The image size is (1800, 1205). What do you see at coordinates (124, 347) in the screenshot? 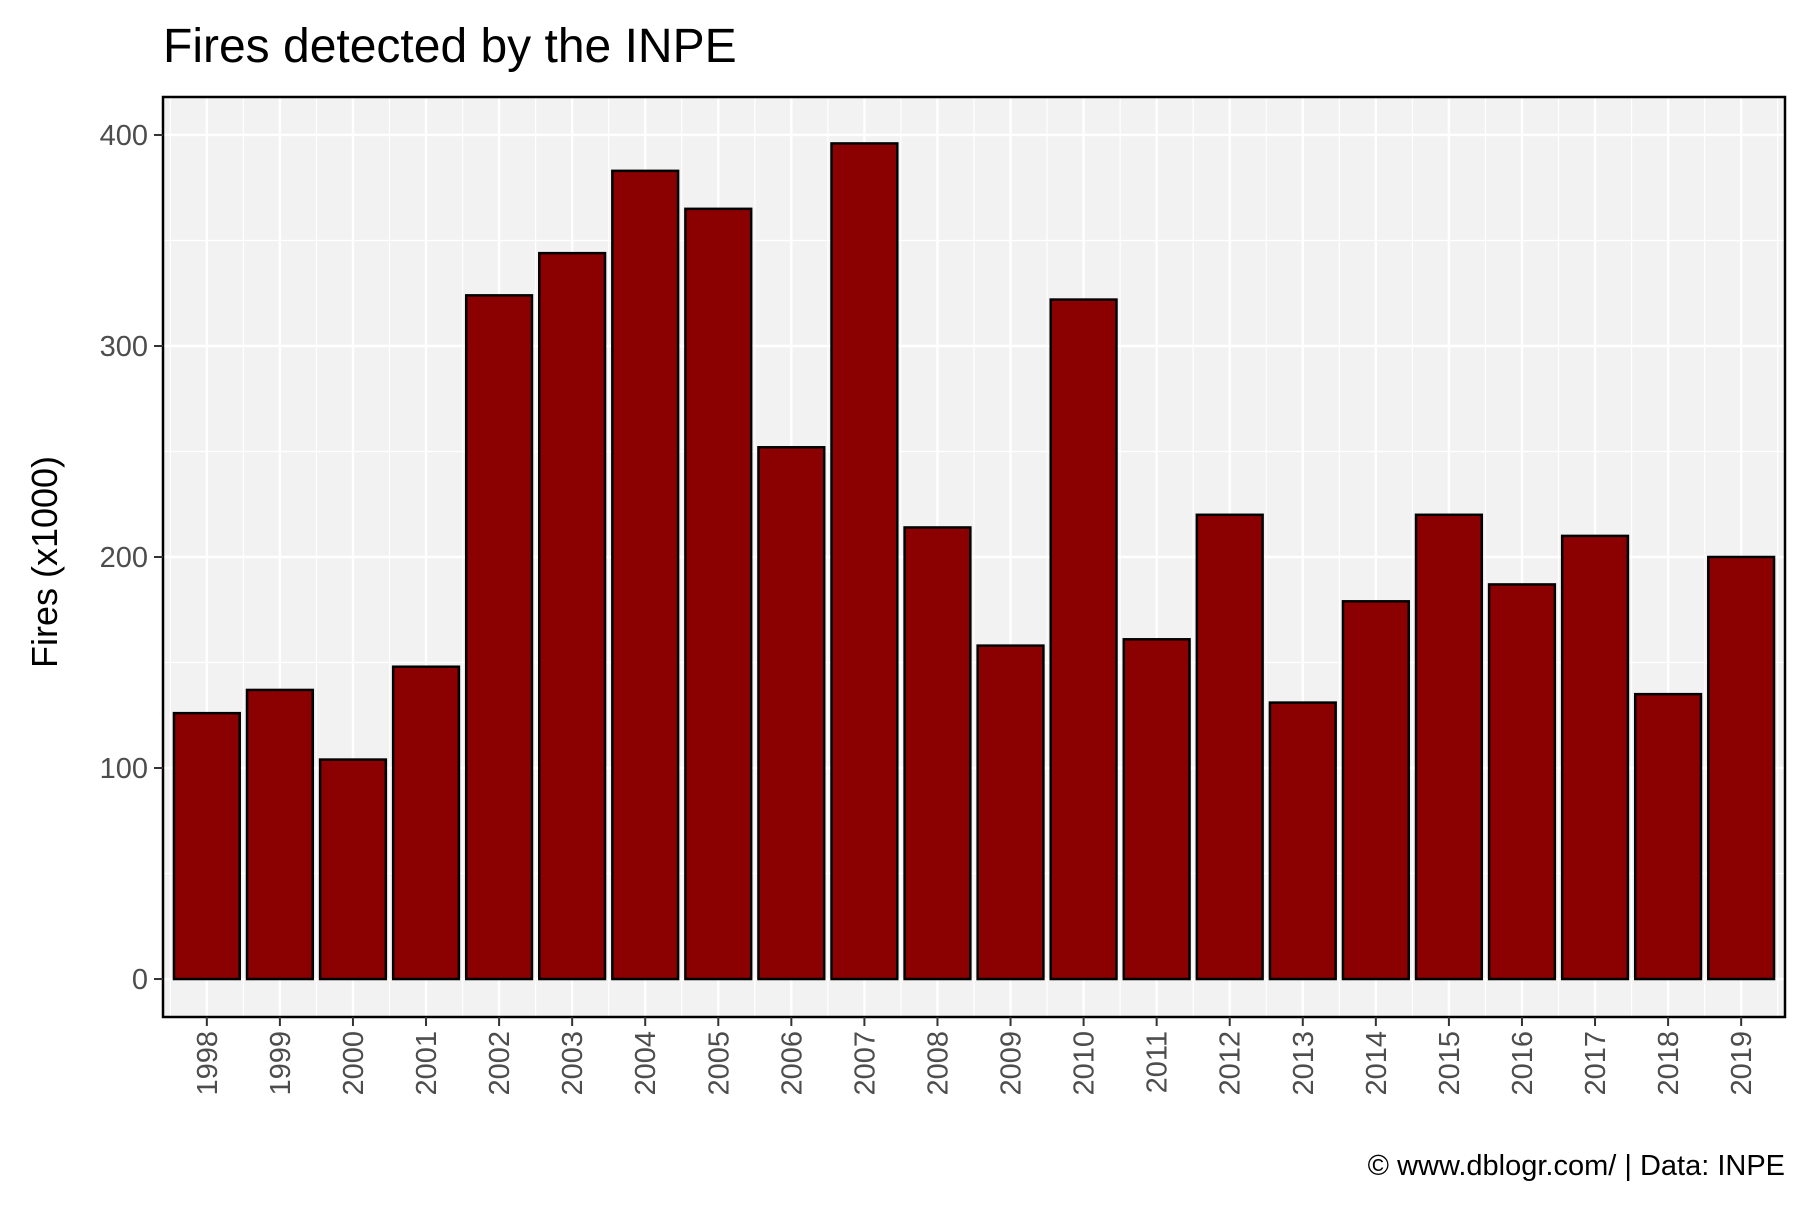
I see `y-tick-label: 300` at bounding box center [124, 347].